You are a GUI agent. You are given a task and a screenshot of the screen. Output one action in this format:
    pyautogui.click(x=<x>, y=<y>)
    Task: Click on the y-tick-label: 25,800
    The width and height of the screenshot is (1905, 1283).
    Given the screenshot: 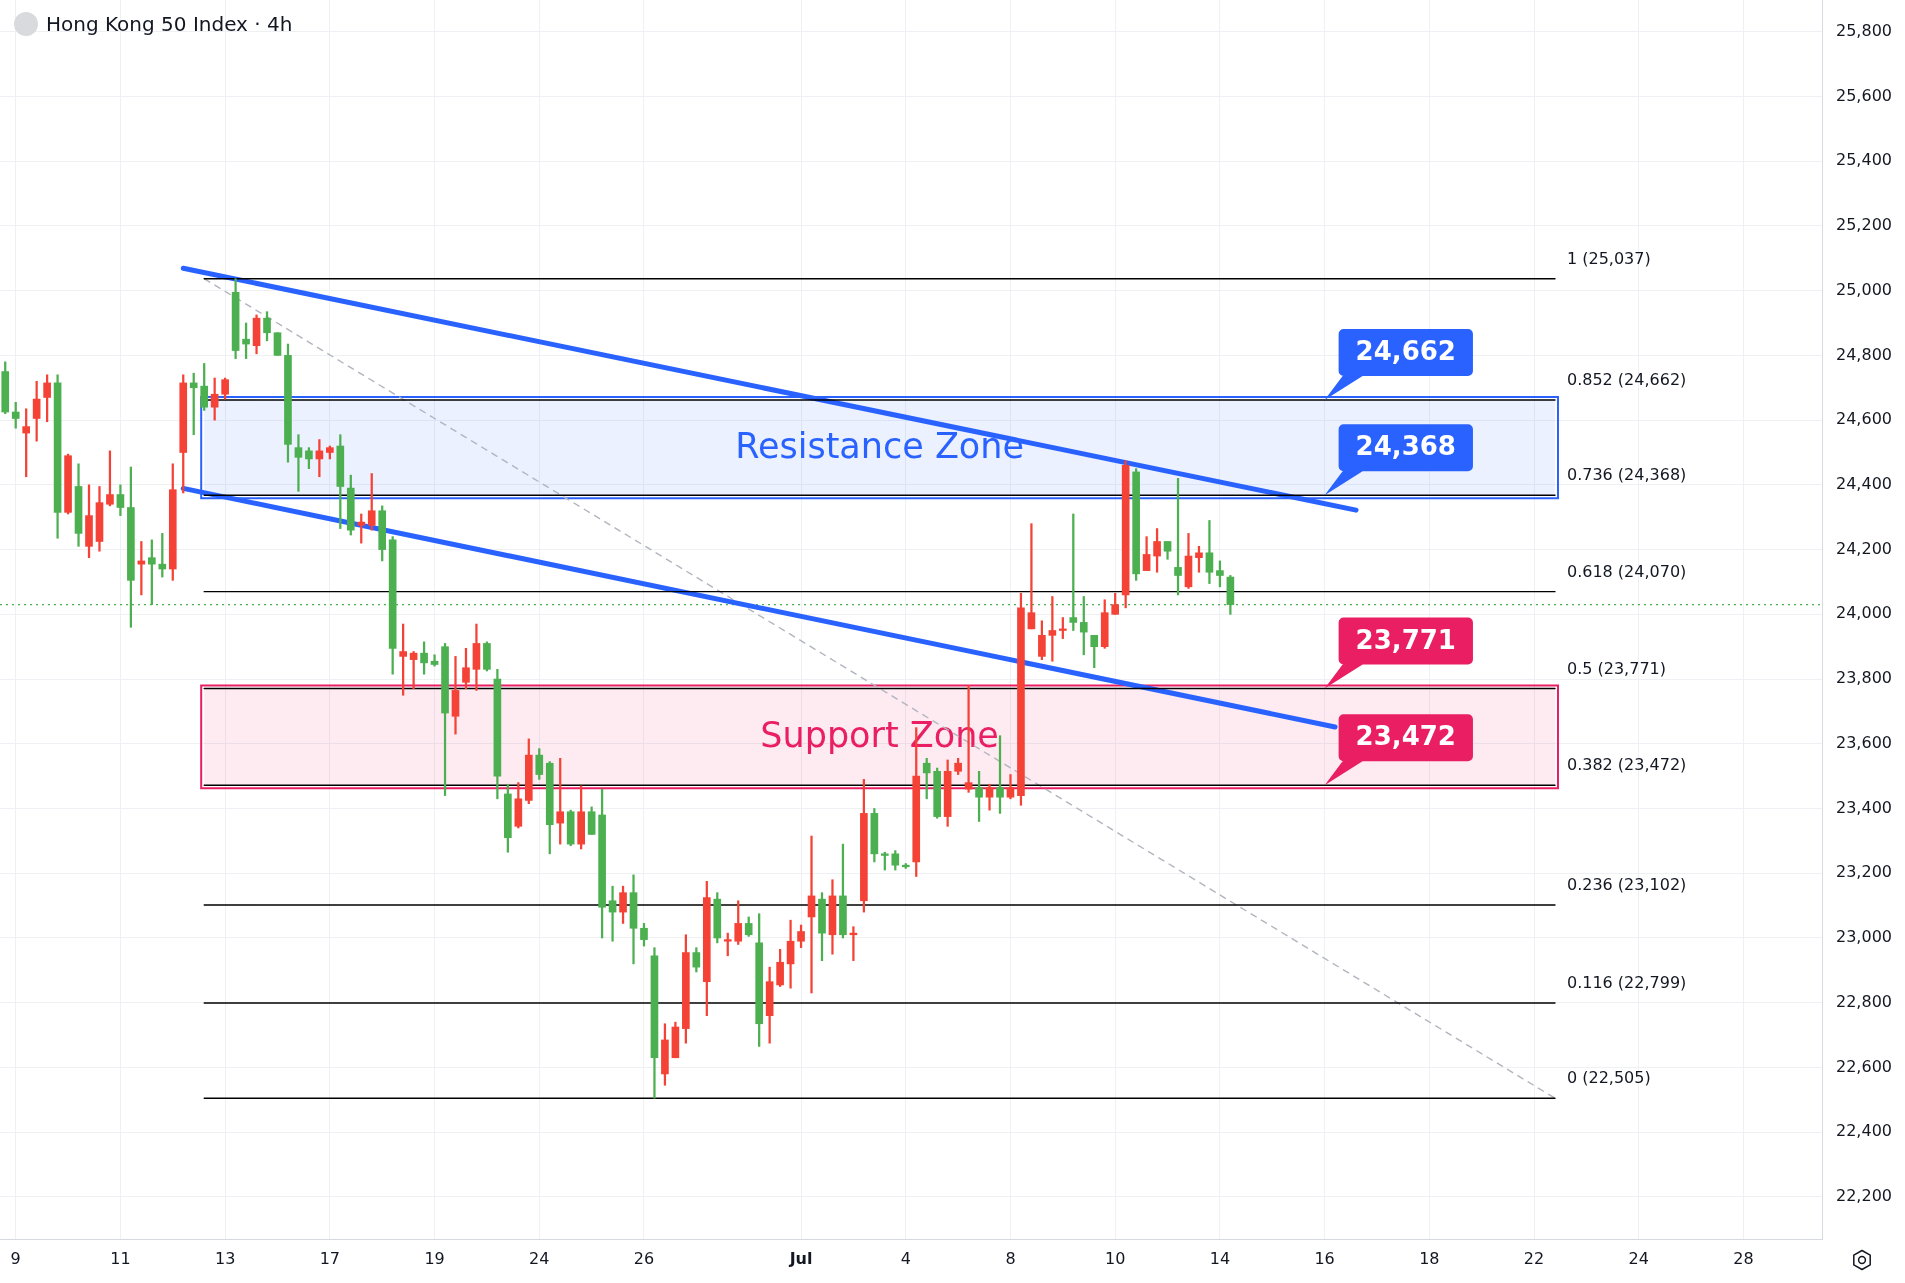 What is the action you would take?
    pyautogui.click(x=1864, y=30)
    